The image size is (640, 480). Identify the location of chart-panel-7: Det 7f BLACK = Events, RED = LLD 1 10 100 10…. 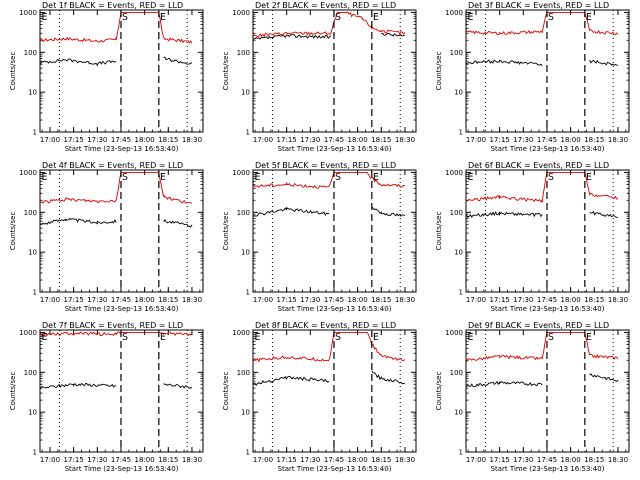
(106, 397).